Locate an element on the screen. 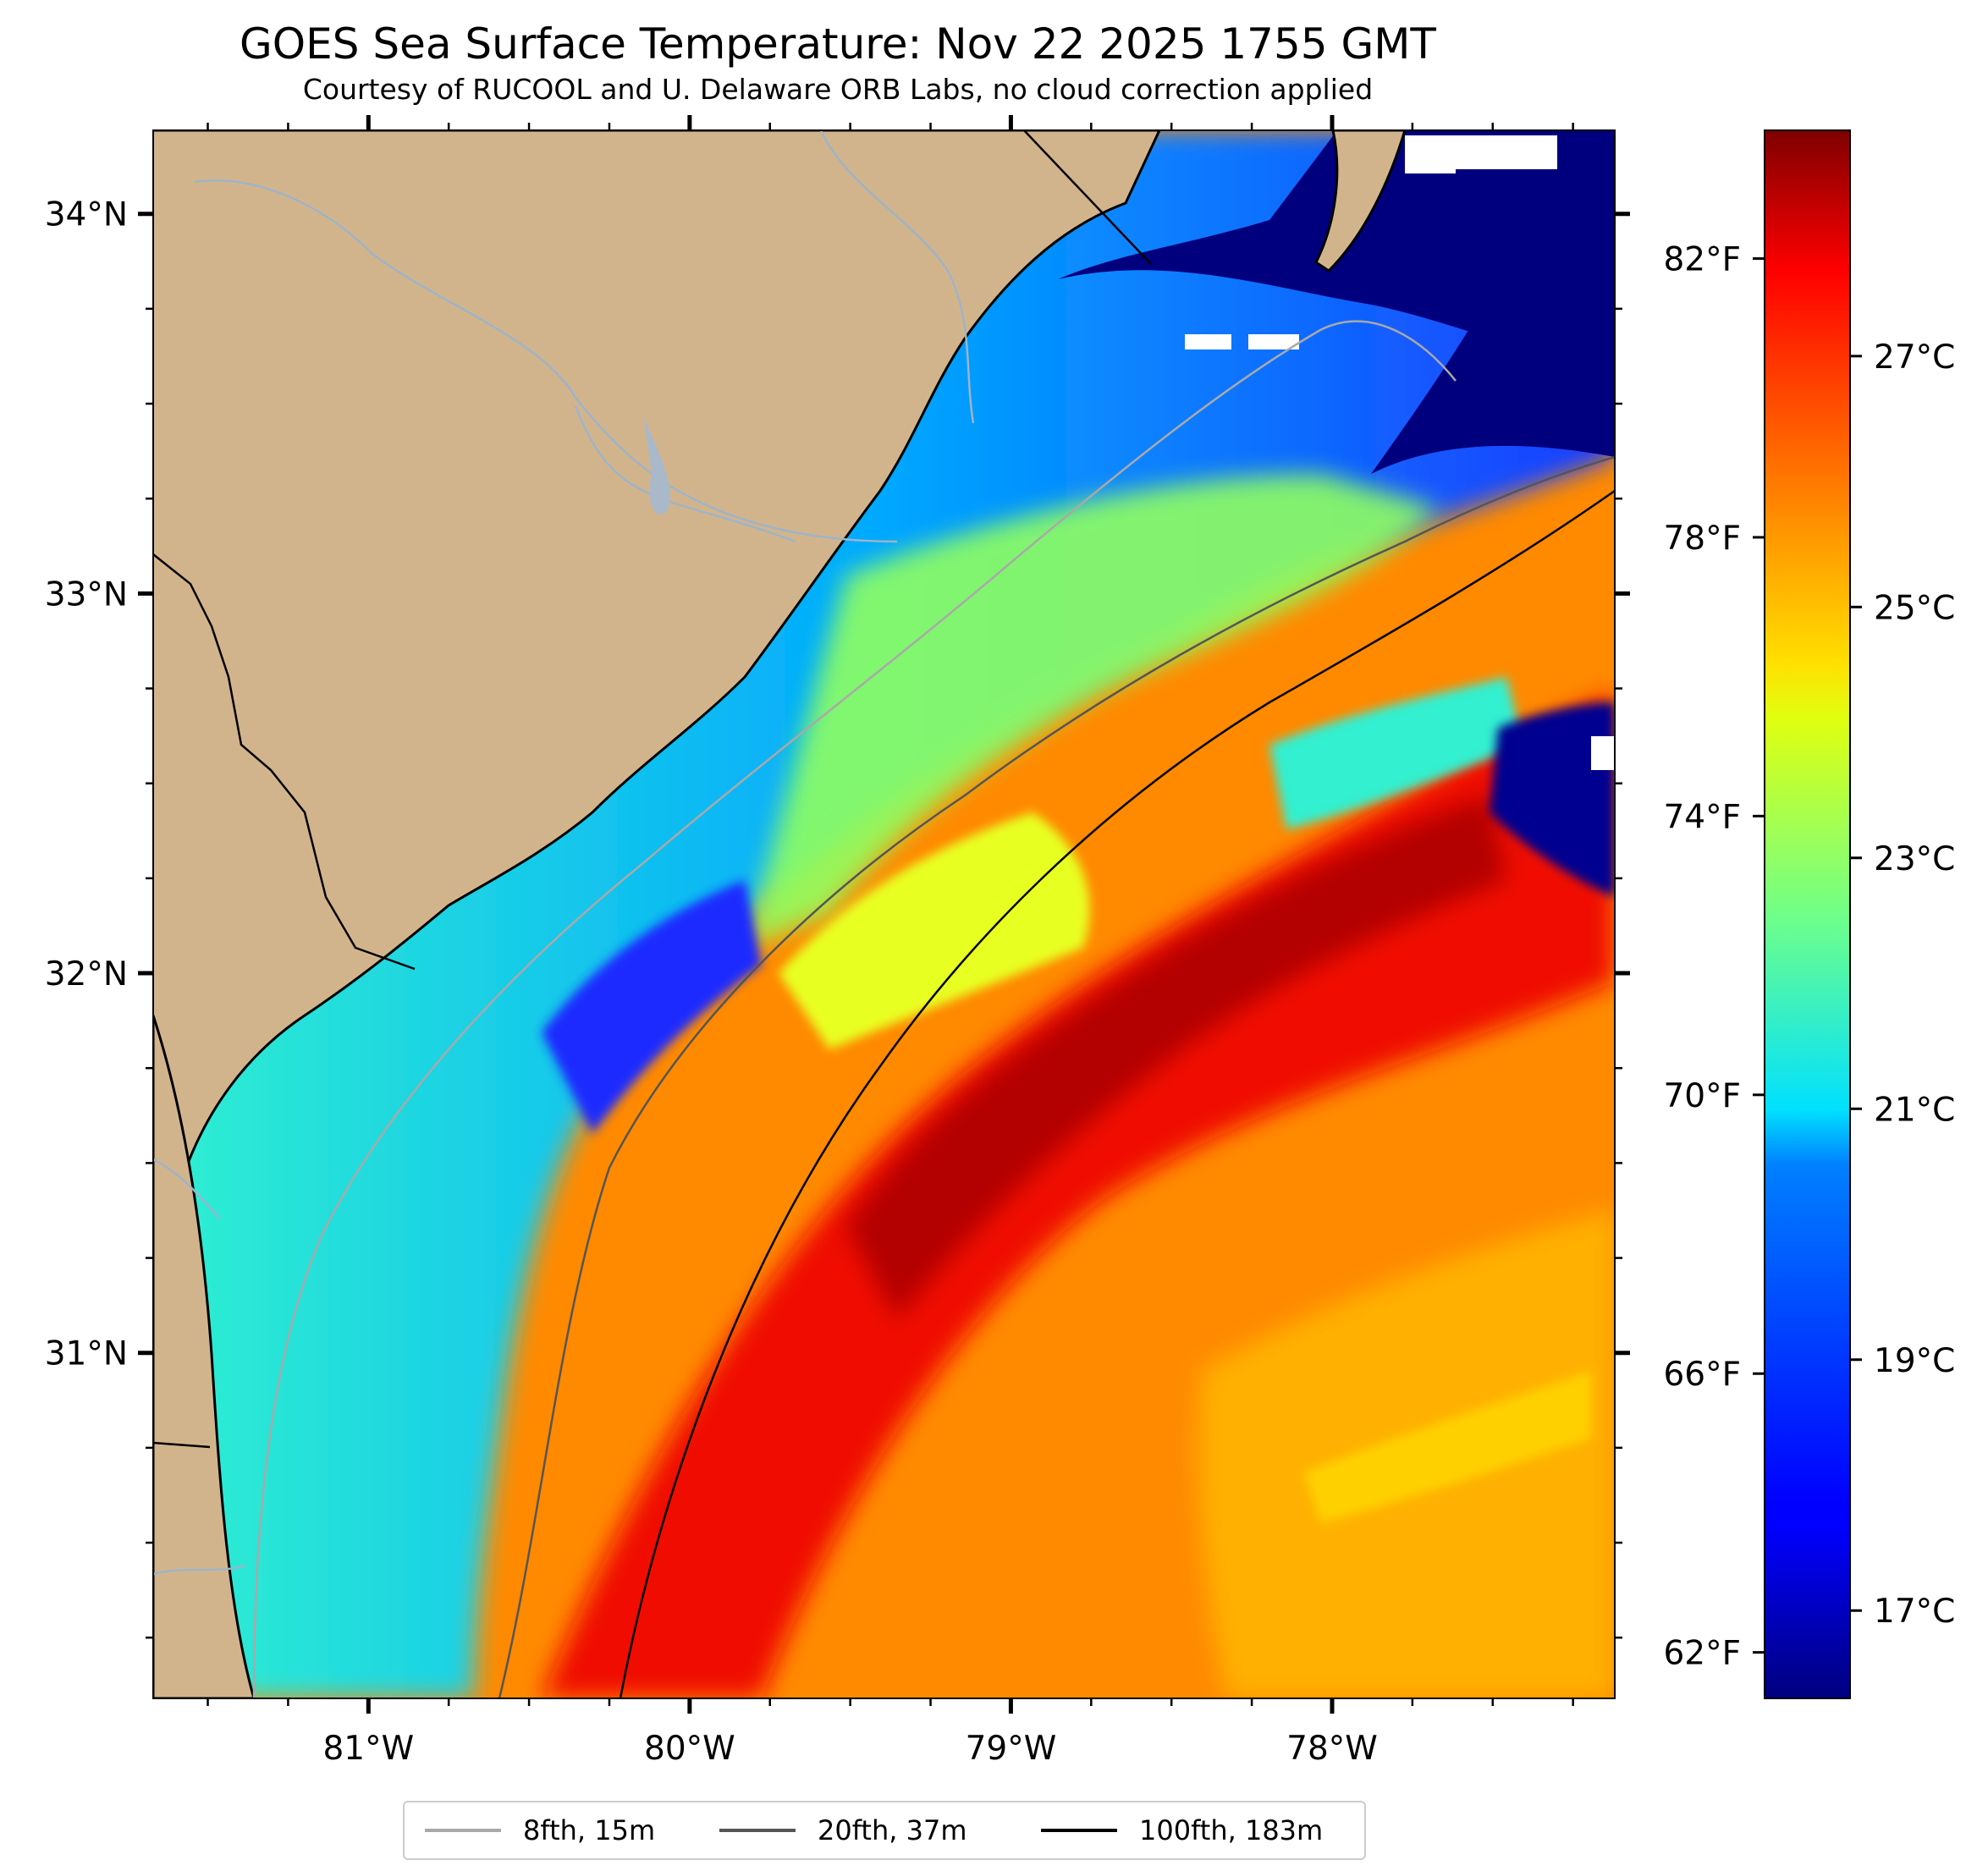  shelf-blue-intrusion is located at coordinates (652, 1007).